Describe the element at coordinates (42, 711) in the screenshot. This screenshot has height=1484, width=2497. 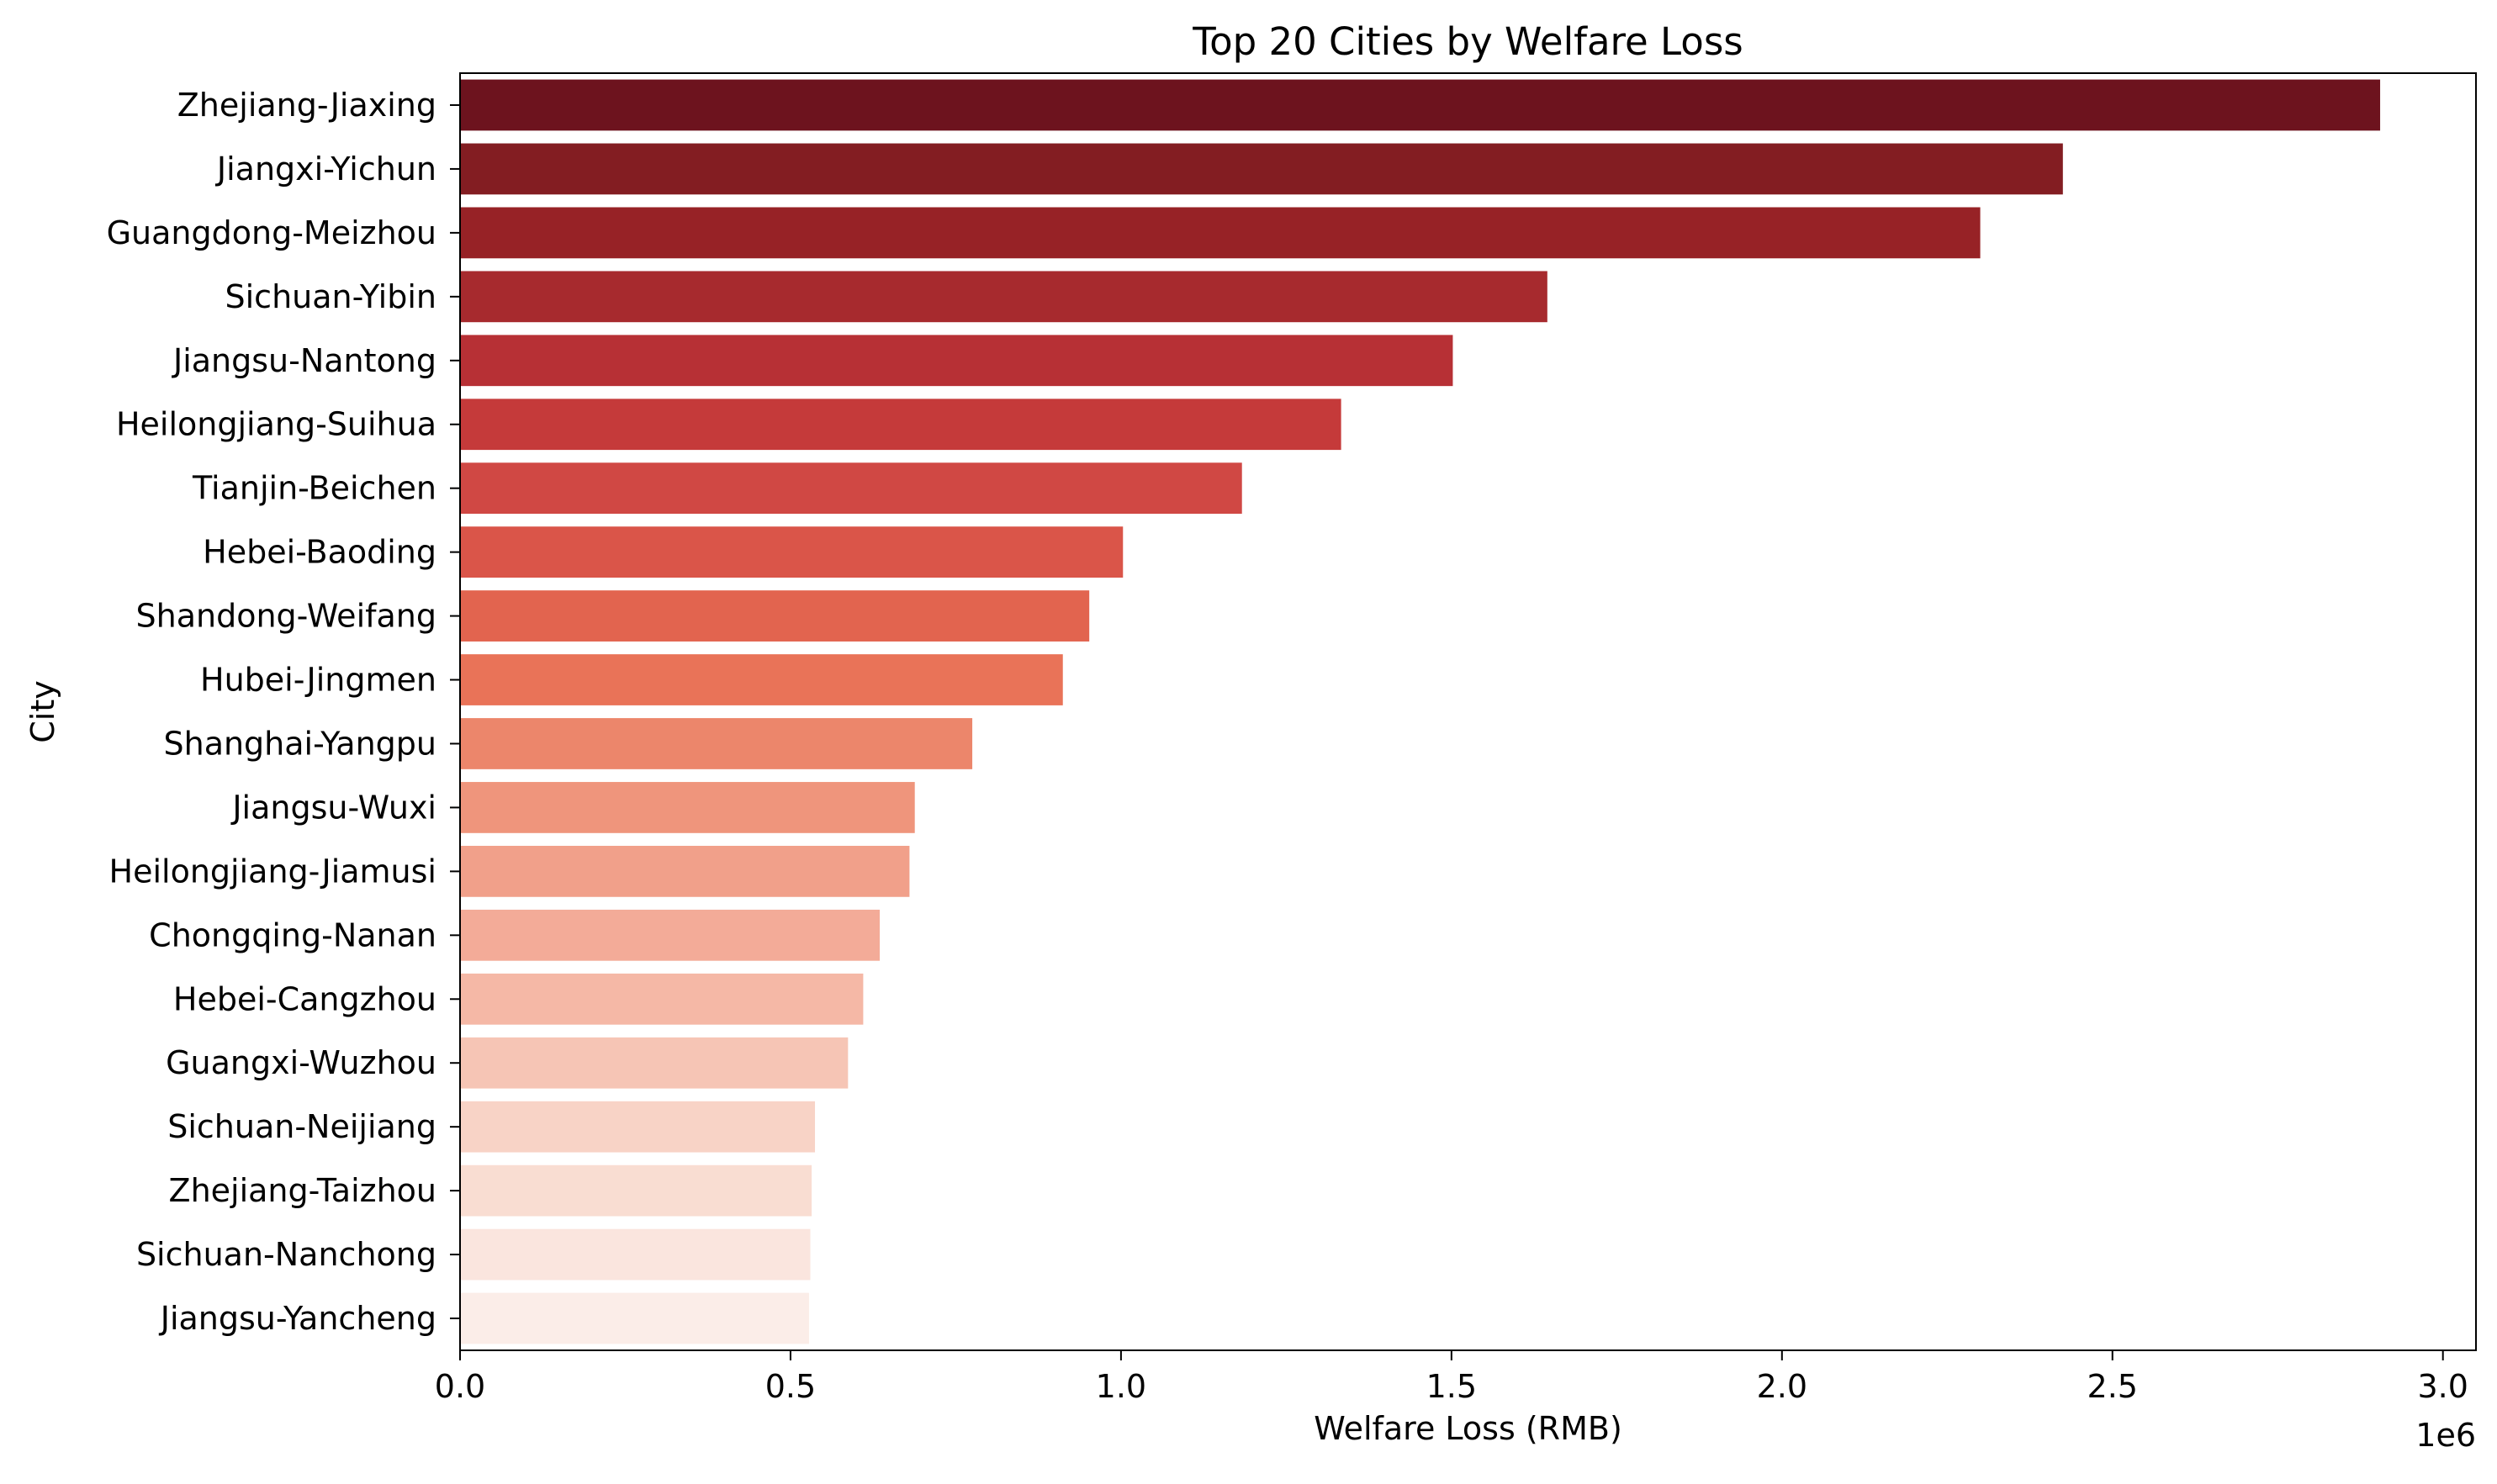
I see `y-axis-label: City` at that location.